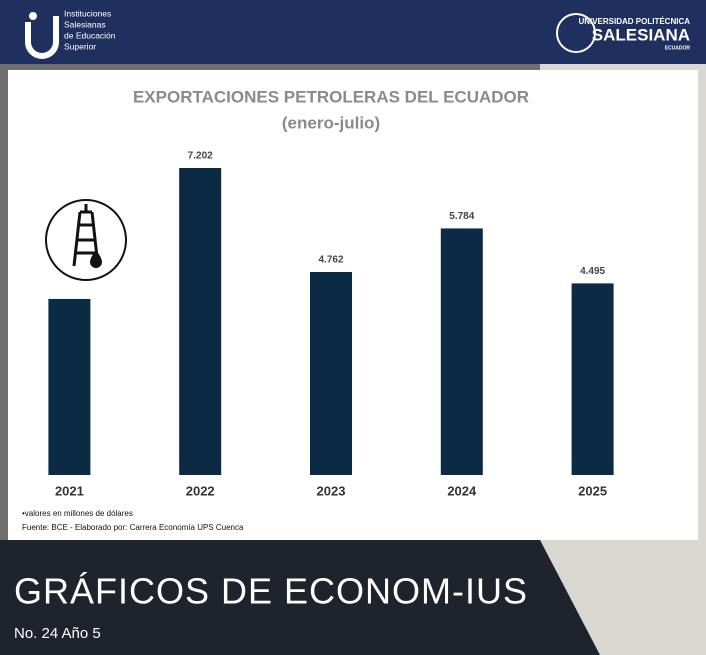 Image resolution: width=706 pixels, height=655 pixels. I want to click on derrick, so click(86, 235).